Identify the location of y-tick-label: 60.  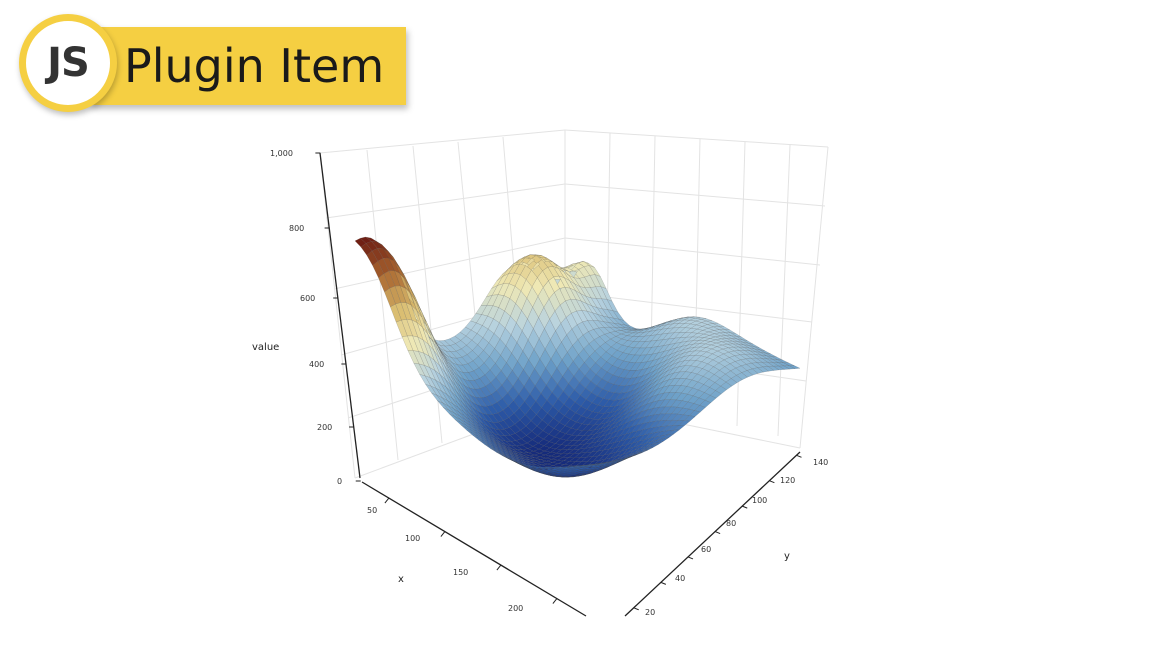
(706, 549).